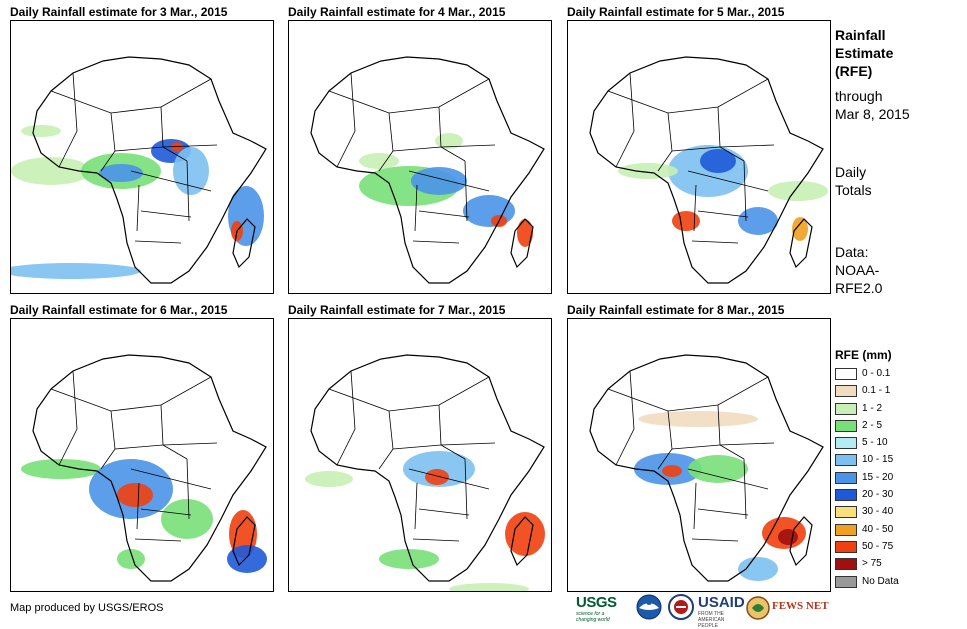  Describe the element at coordinates (872, 564) in the screenshot. I see `legend-label: > 75` at that location.